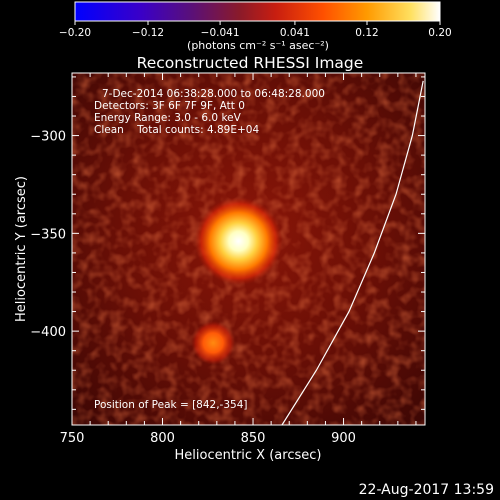  I want to click on x-axis-label: Heliocentric X (arcsec), so click(248, 455).